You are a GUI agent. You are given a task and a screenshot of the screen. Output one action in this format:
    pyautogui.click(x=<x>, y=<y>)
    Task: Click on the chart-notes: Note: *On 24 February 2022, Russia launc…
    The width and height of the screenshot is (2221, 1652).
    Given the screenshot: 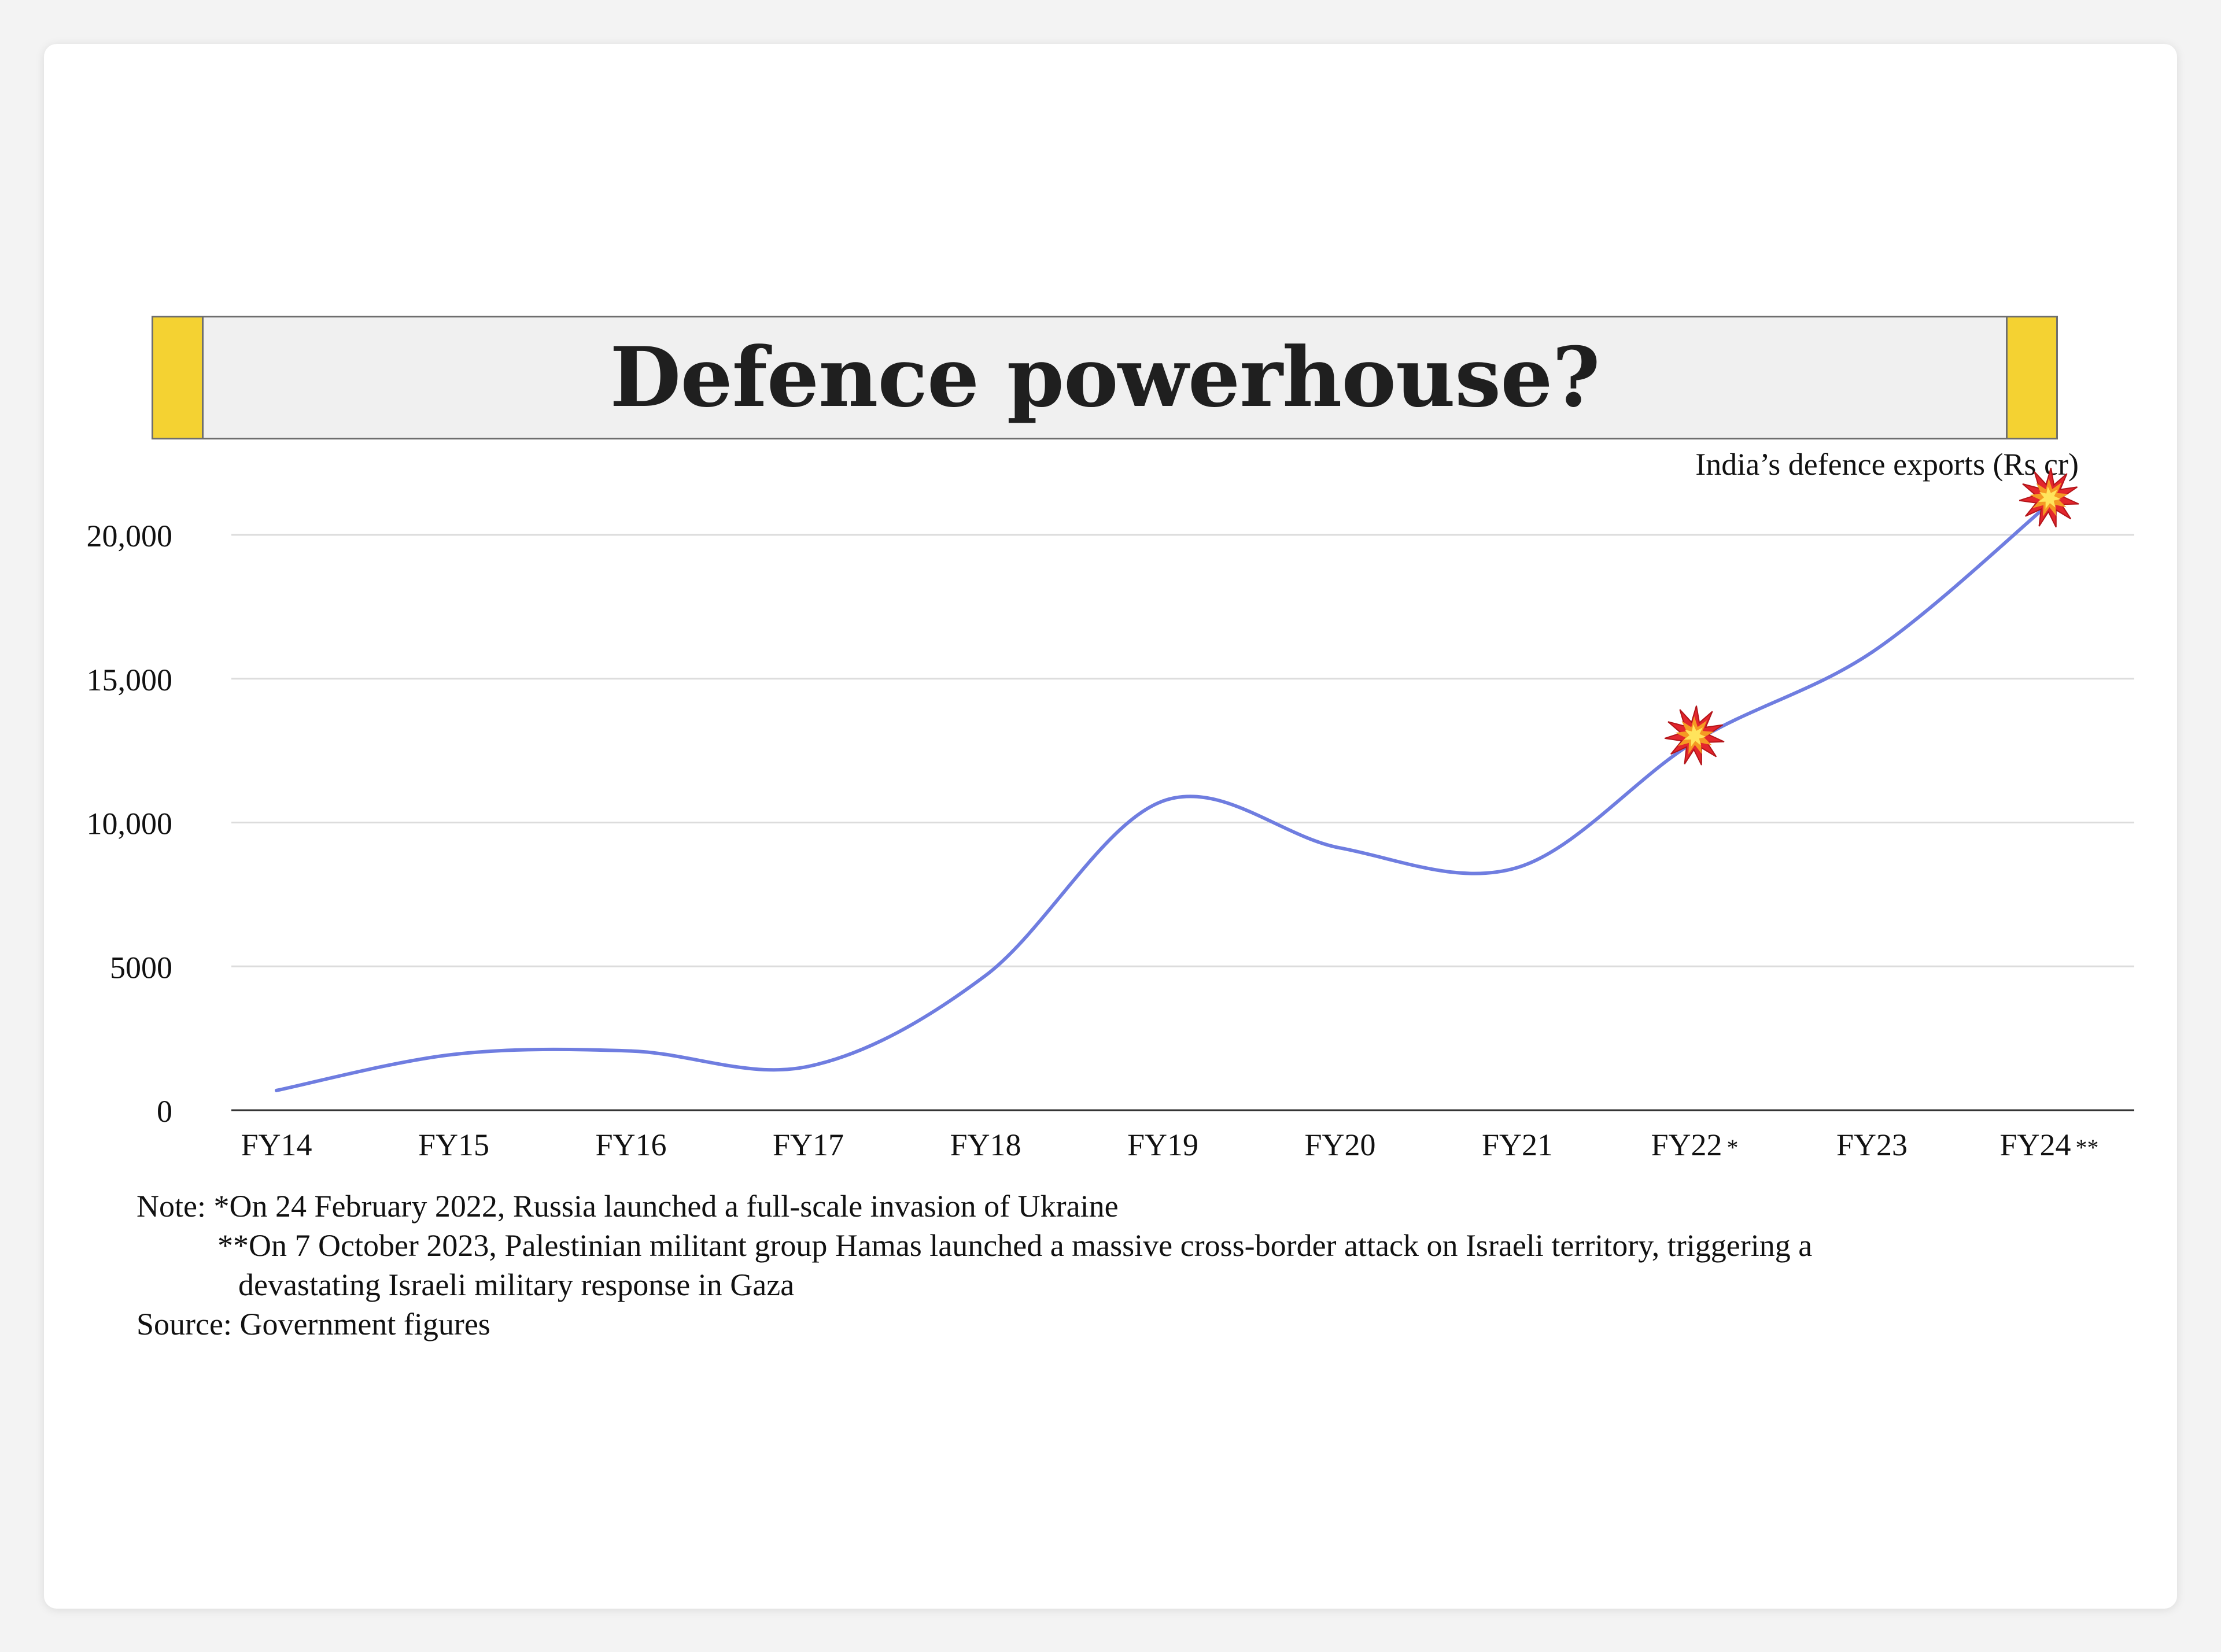 What is the action you would take?
    pyautogui.click(x=1125, y=1265)
    